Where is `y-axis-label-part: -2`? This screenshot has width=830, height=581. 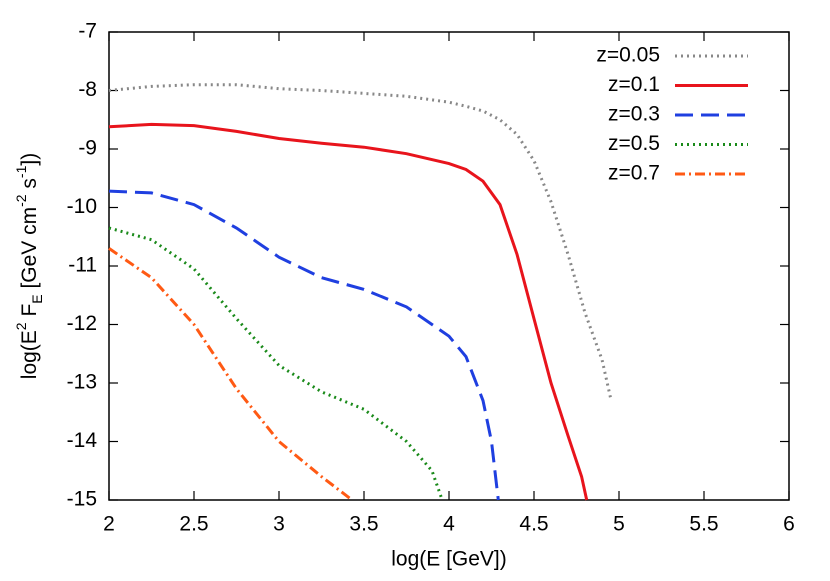
y-axis-label-part: -2 is located at coordinates (21, 200).